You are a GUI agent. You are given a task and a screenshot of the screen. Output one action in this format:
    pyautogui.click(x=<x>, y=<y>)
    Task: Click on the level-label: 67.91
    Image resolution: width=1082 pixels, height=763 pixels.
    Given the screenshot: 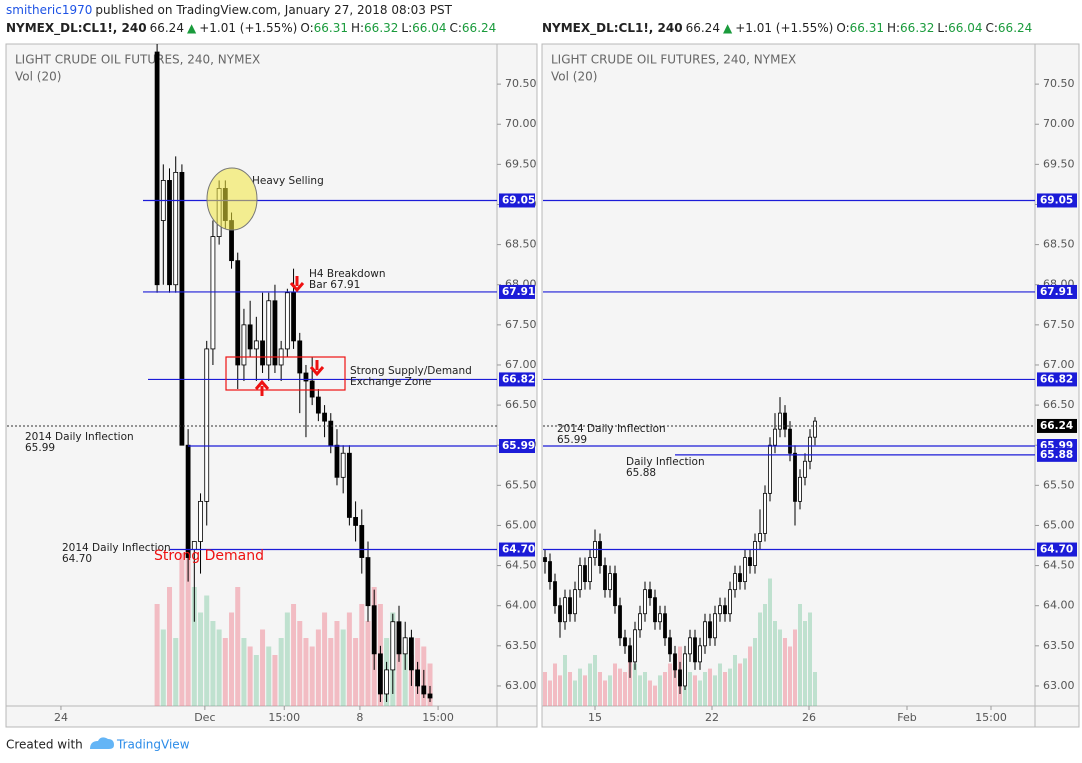 What is the action you would take?
    pyautogui.click(x=518, y=292)
    